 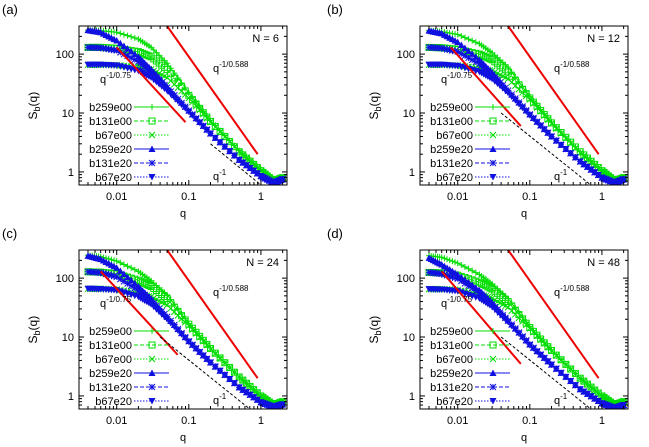 What do you see at coordinates (335, 9) in the screenshot?
I see `panel-label: (b)` at bounding box center [335, 9].